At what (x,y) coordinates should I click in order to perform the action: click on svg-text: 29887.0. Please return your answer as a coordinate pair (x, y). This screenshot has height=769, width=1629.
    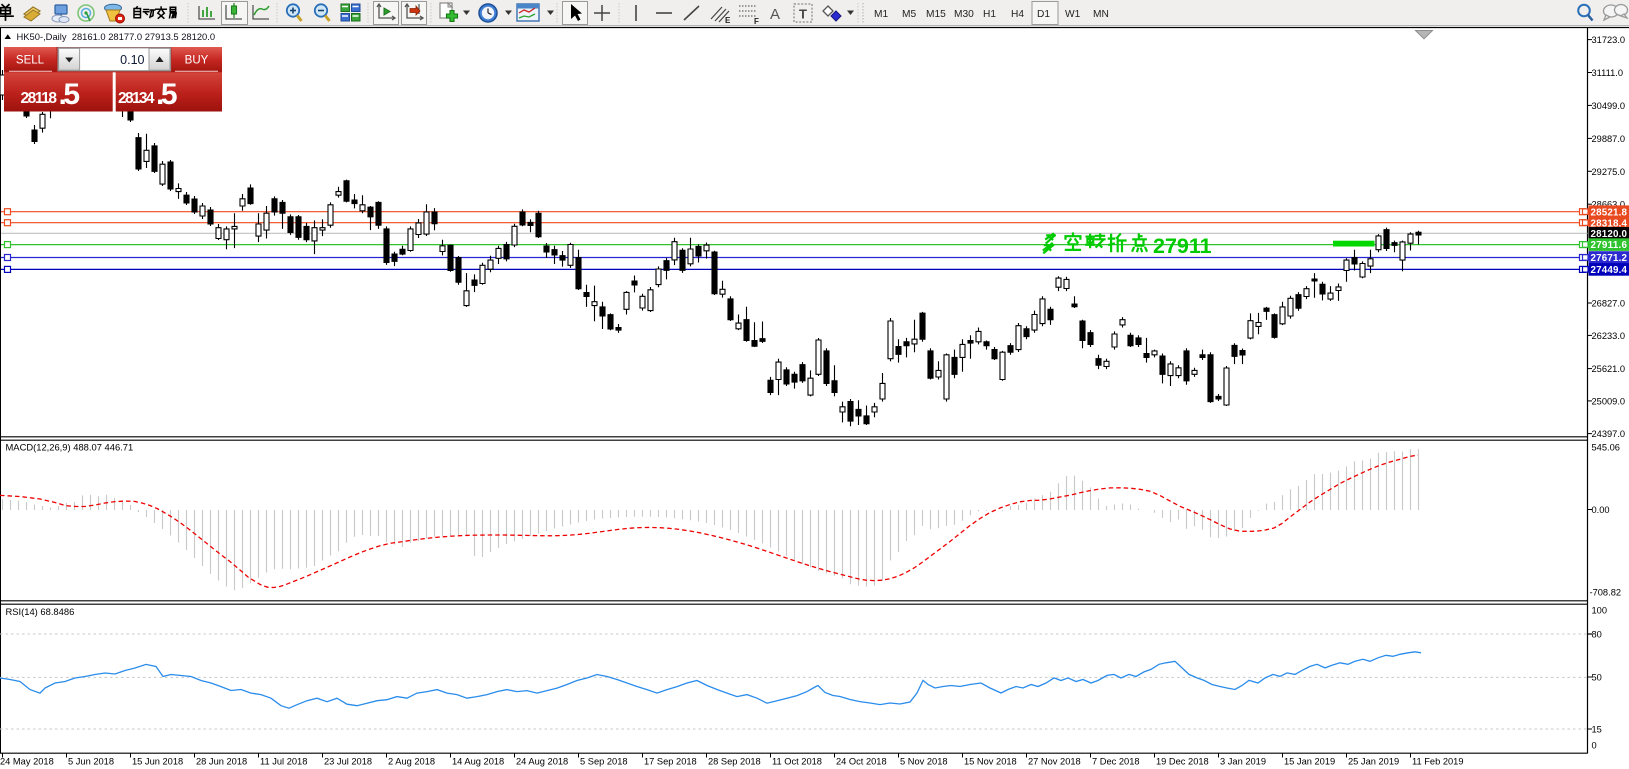
    Looking at the image, I should click on (1609, 139).